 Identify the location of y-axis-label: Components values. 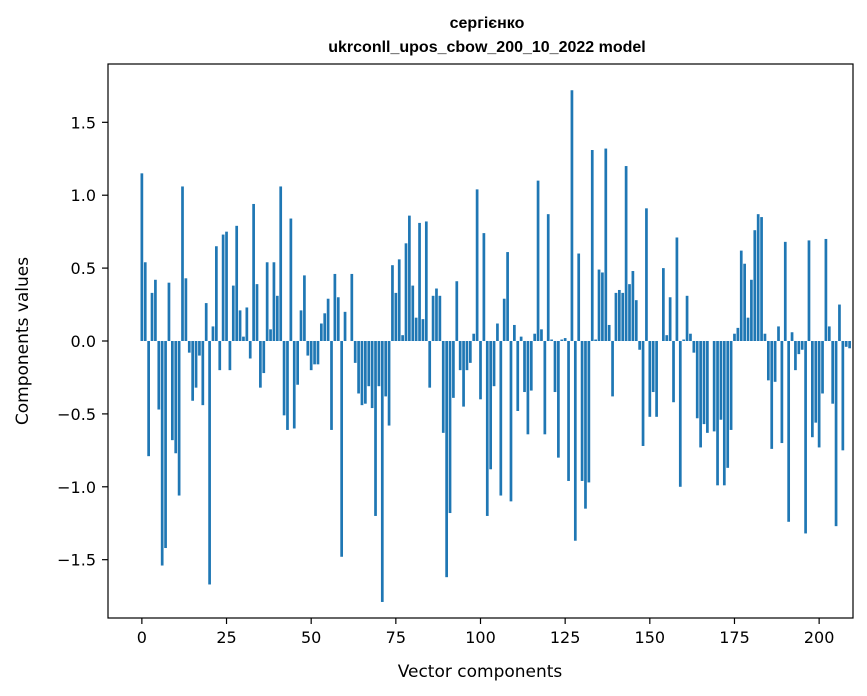
(23, 341).